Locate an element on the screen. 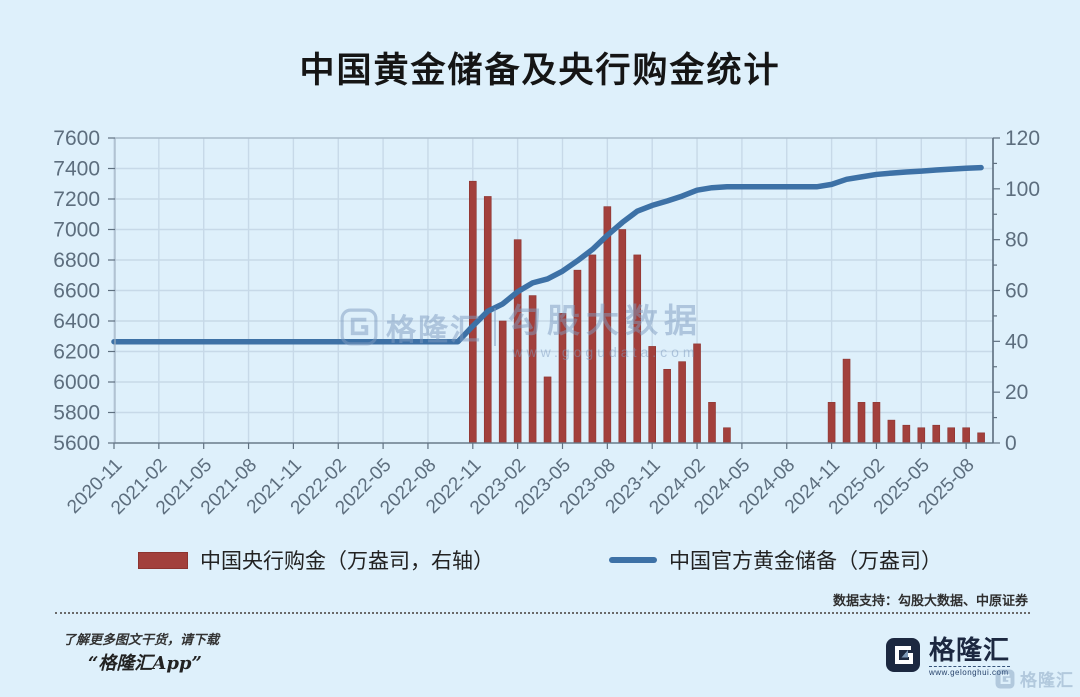 The width and height of the screenshot is (1080, 697). gelonghui-logo: 格隆汇 www.gelonghui.com is located at coordinates (947, 656).